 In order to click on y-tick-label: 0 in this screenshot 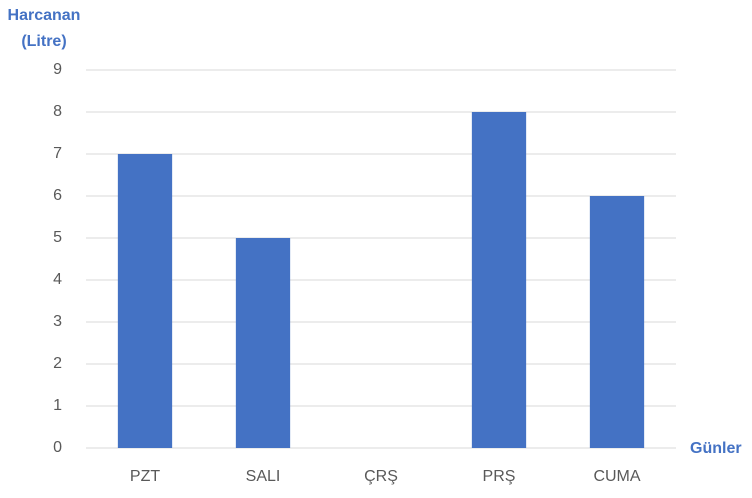, I will do `click(57, 447)`.